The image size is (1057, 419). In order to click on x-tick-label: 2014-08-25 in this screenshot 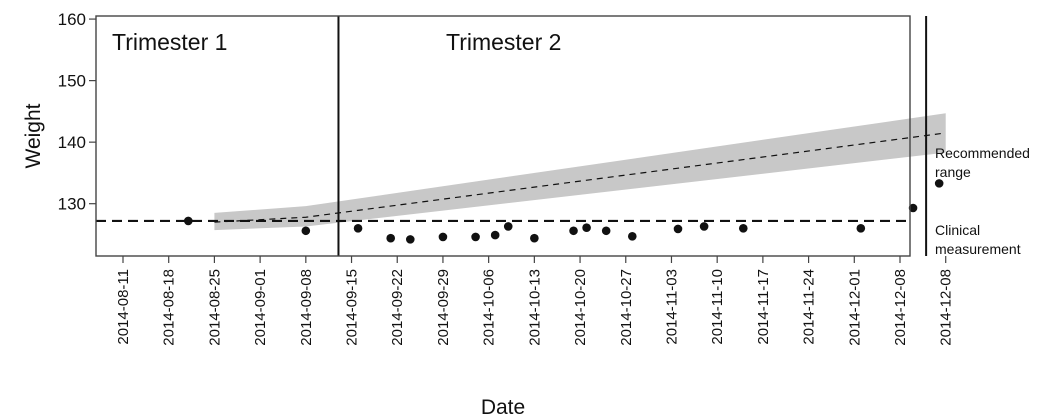, I will do `click(214, 307)`.